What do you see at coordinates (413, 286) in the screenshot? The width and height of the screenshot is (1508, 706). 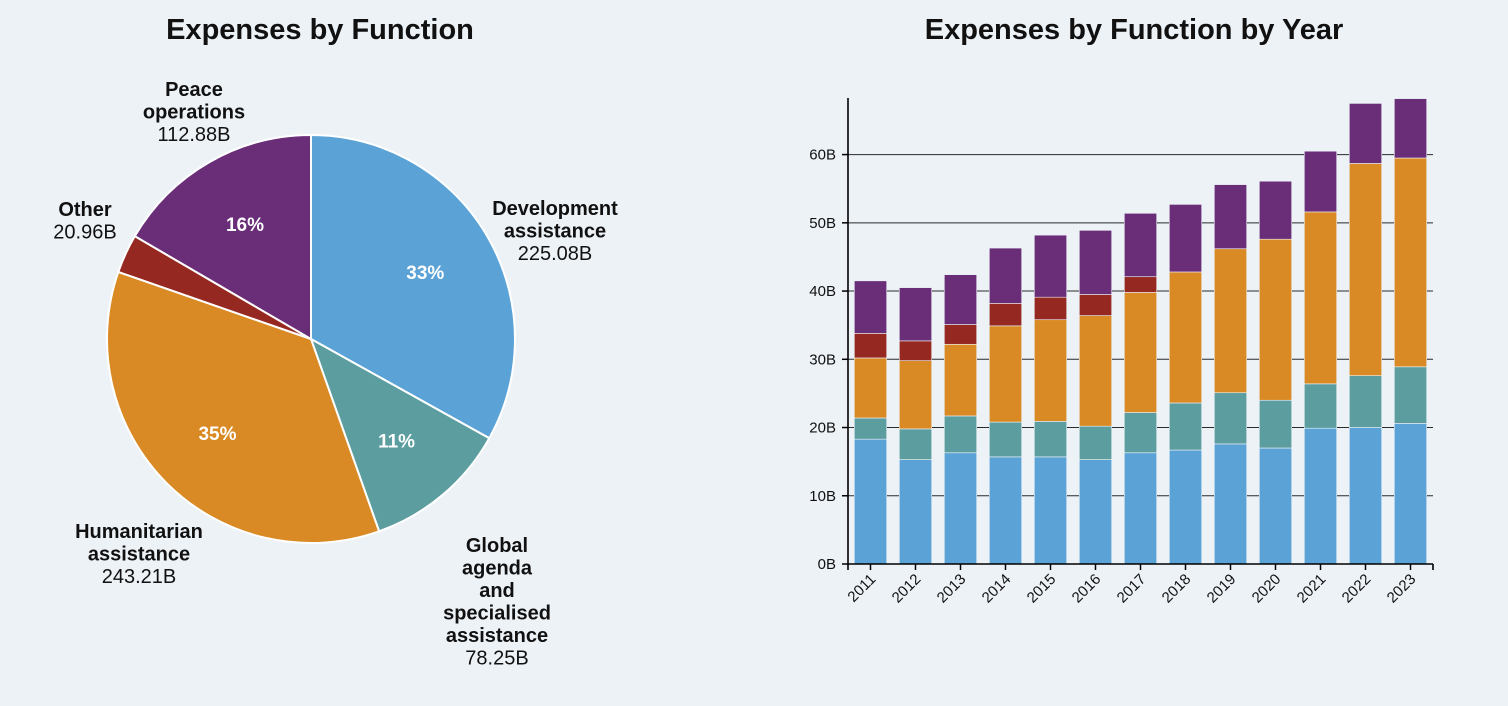 I see `pie-slice-development` at bounding box center [413, 286].